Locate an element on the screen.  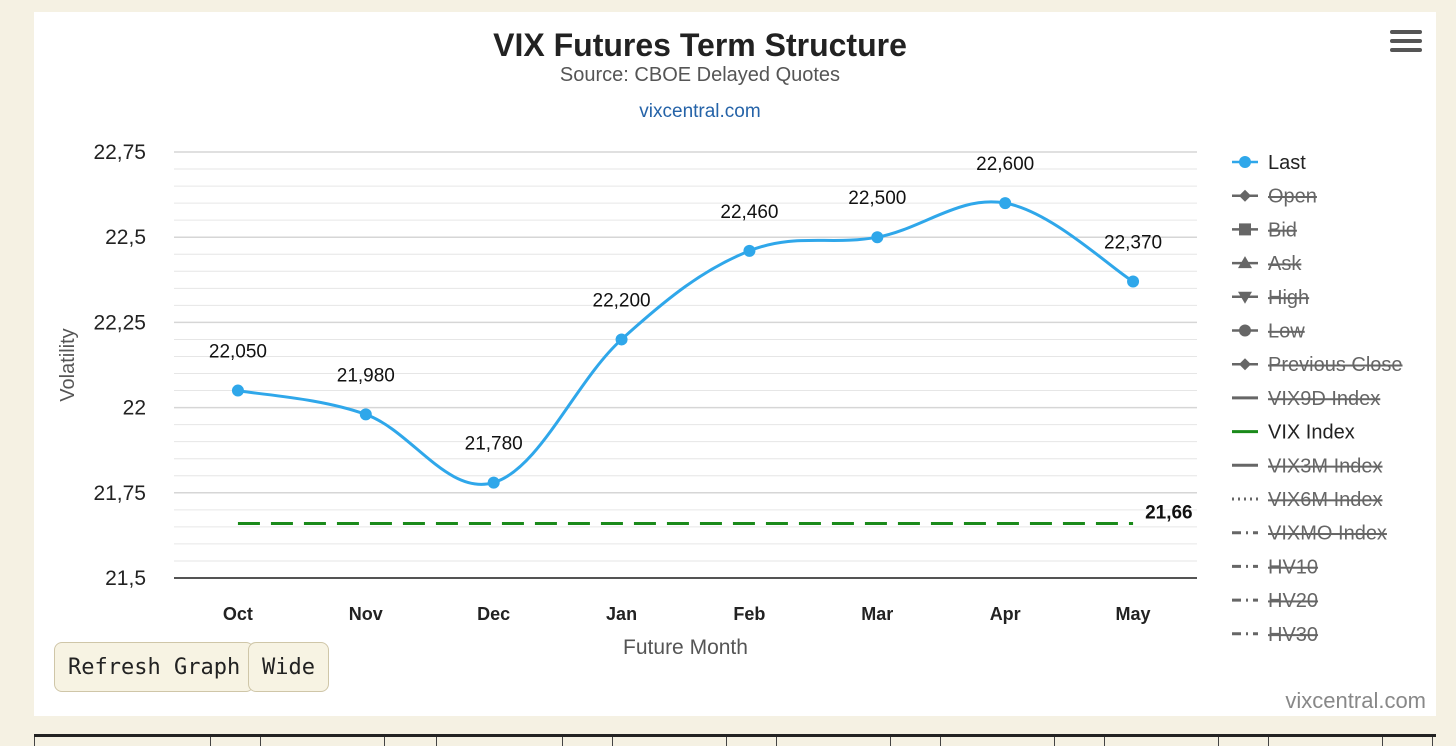
y-tick-label: 21,5 is located at coordinates (125, 578).